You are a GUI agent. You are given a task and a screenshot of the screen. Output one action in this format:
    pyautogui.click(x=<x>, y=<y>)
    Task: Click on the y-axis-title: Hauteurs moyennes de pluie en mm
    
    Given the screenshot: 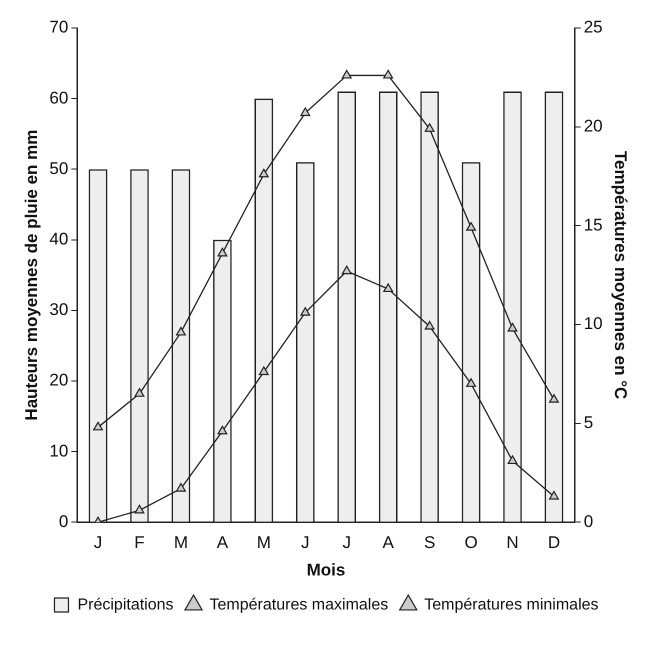 What is the action you would take?
    pyautogui.click(x=31, y=275)
    